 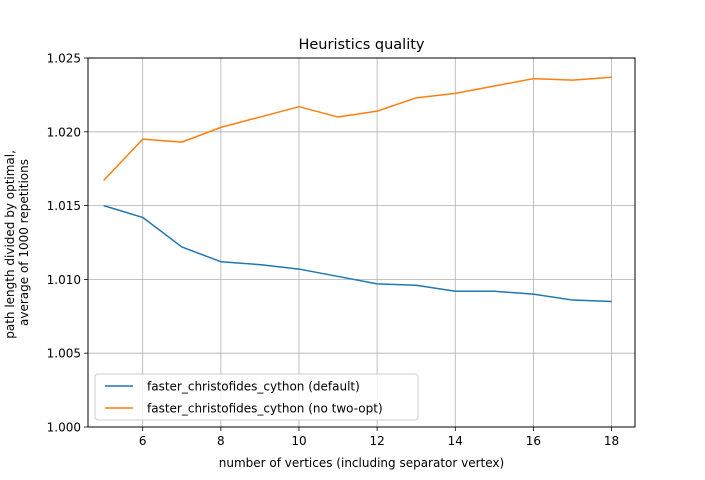 What do you see at coordinates (298, 441) in the screenshot?
I see `x-tick-label: 10` at bounding box center [298, 441].